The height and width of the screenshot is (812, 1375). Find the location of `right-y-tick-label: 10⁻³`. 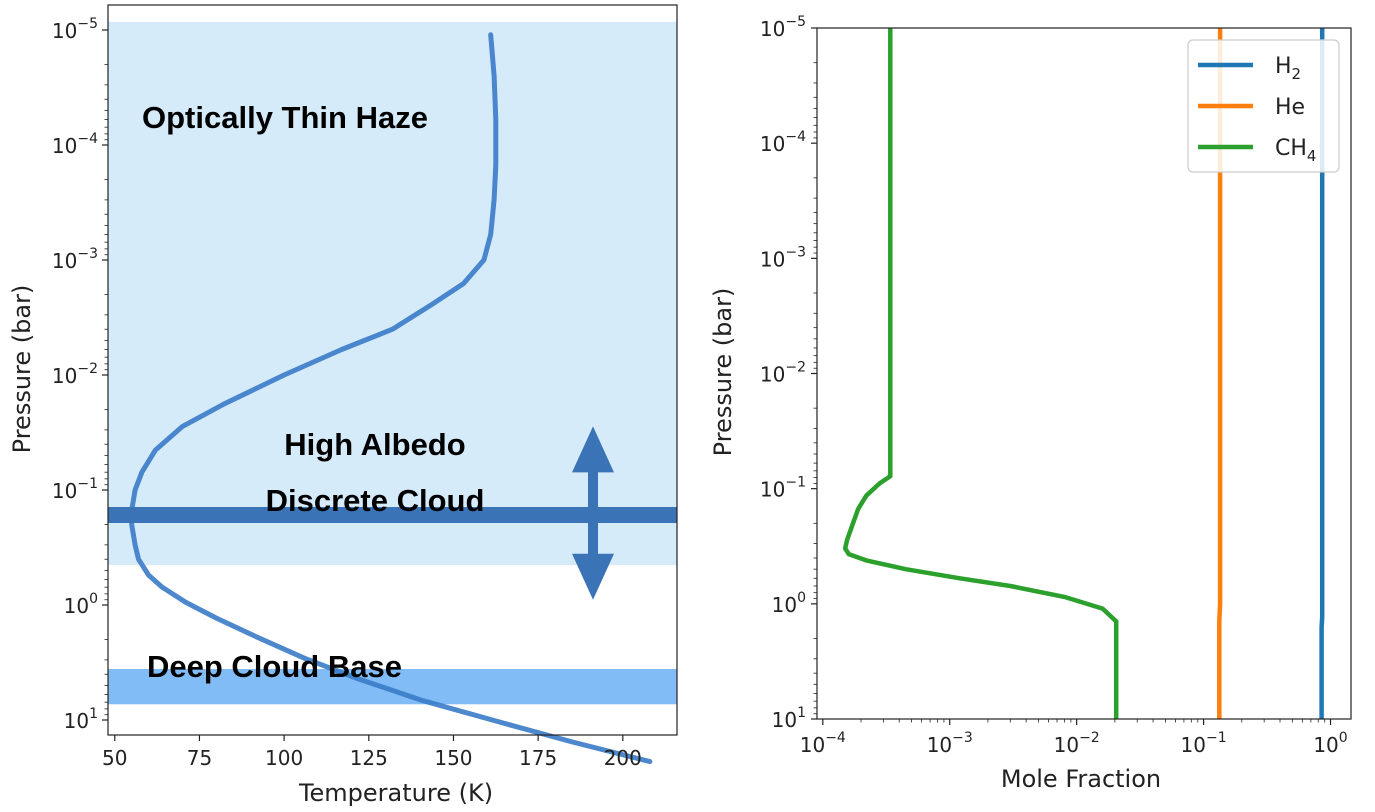

right-y-tick-label: 10⁻³ is located at coordinates (783, 257).